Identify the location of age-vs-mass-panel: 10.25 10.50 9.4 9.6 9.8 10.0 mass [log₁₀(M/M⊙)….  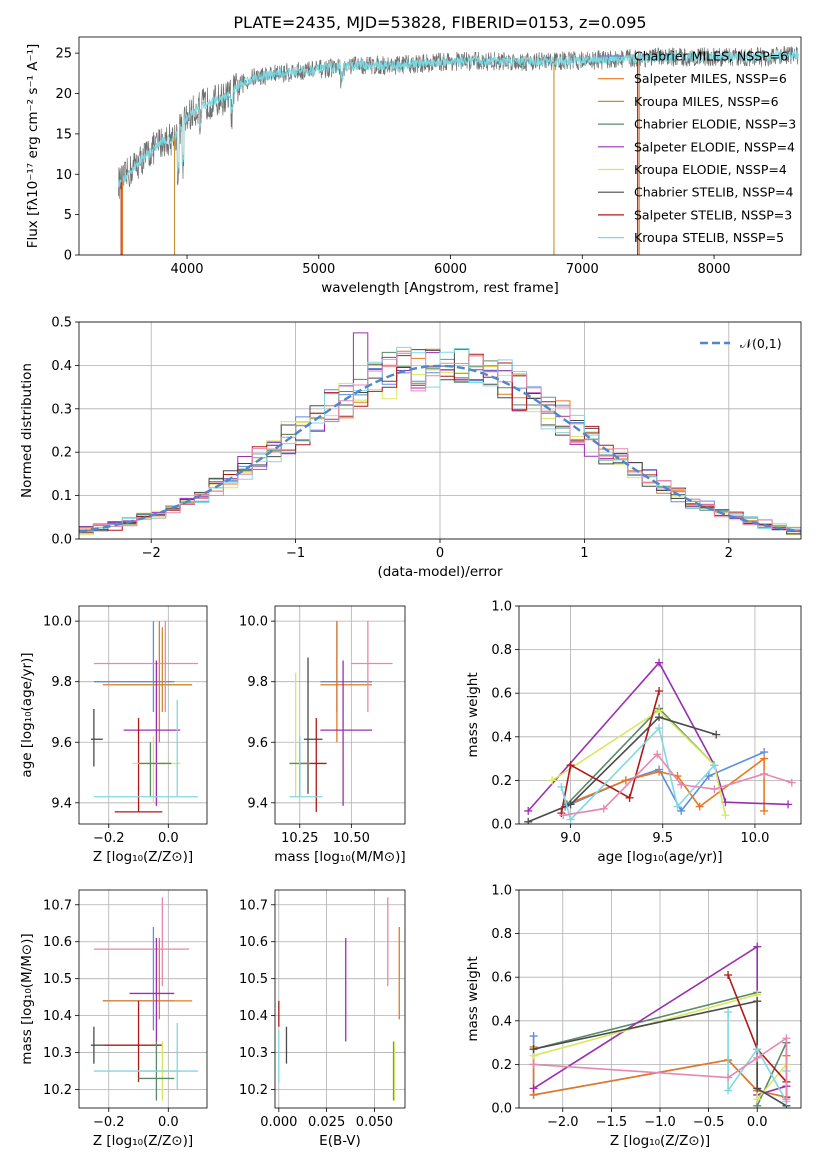
(322, 735).